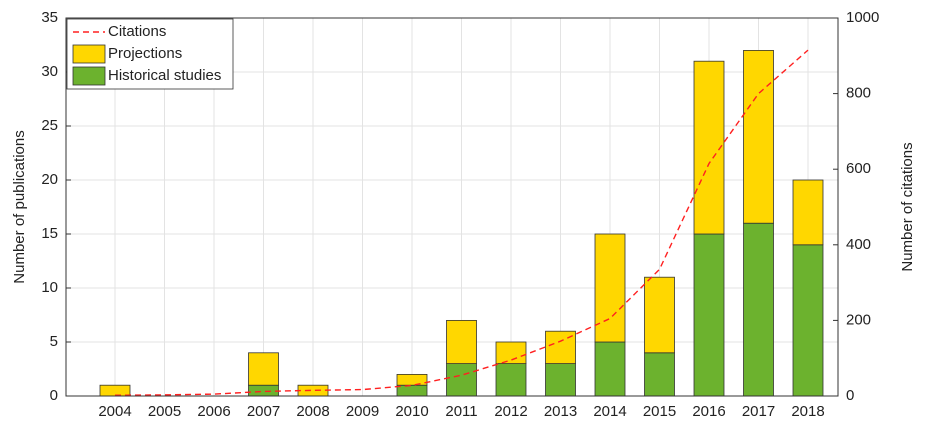 This screenshot has width=927, height=424. I want to click on y-tick-label: 15, so click(49, 233).